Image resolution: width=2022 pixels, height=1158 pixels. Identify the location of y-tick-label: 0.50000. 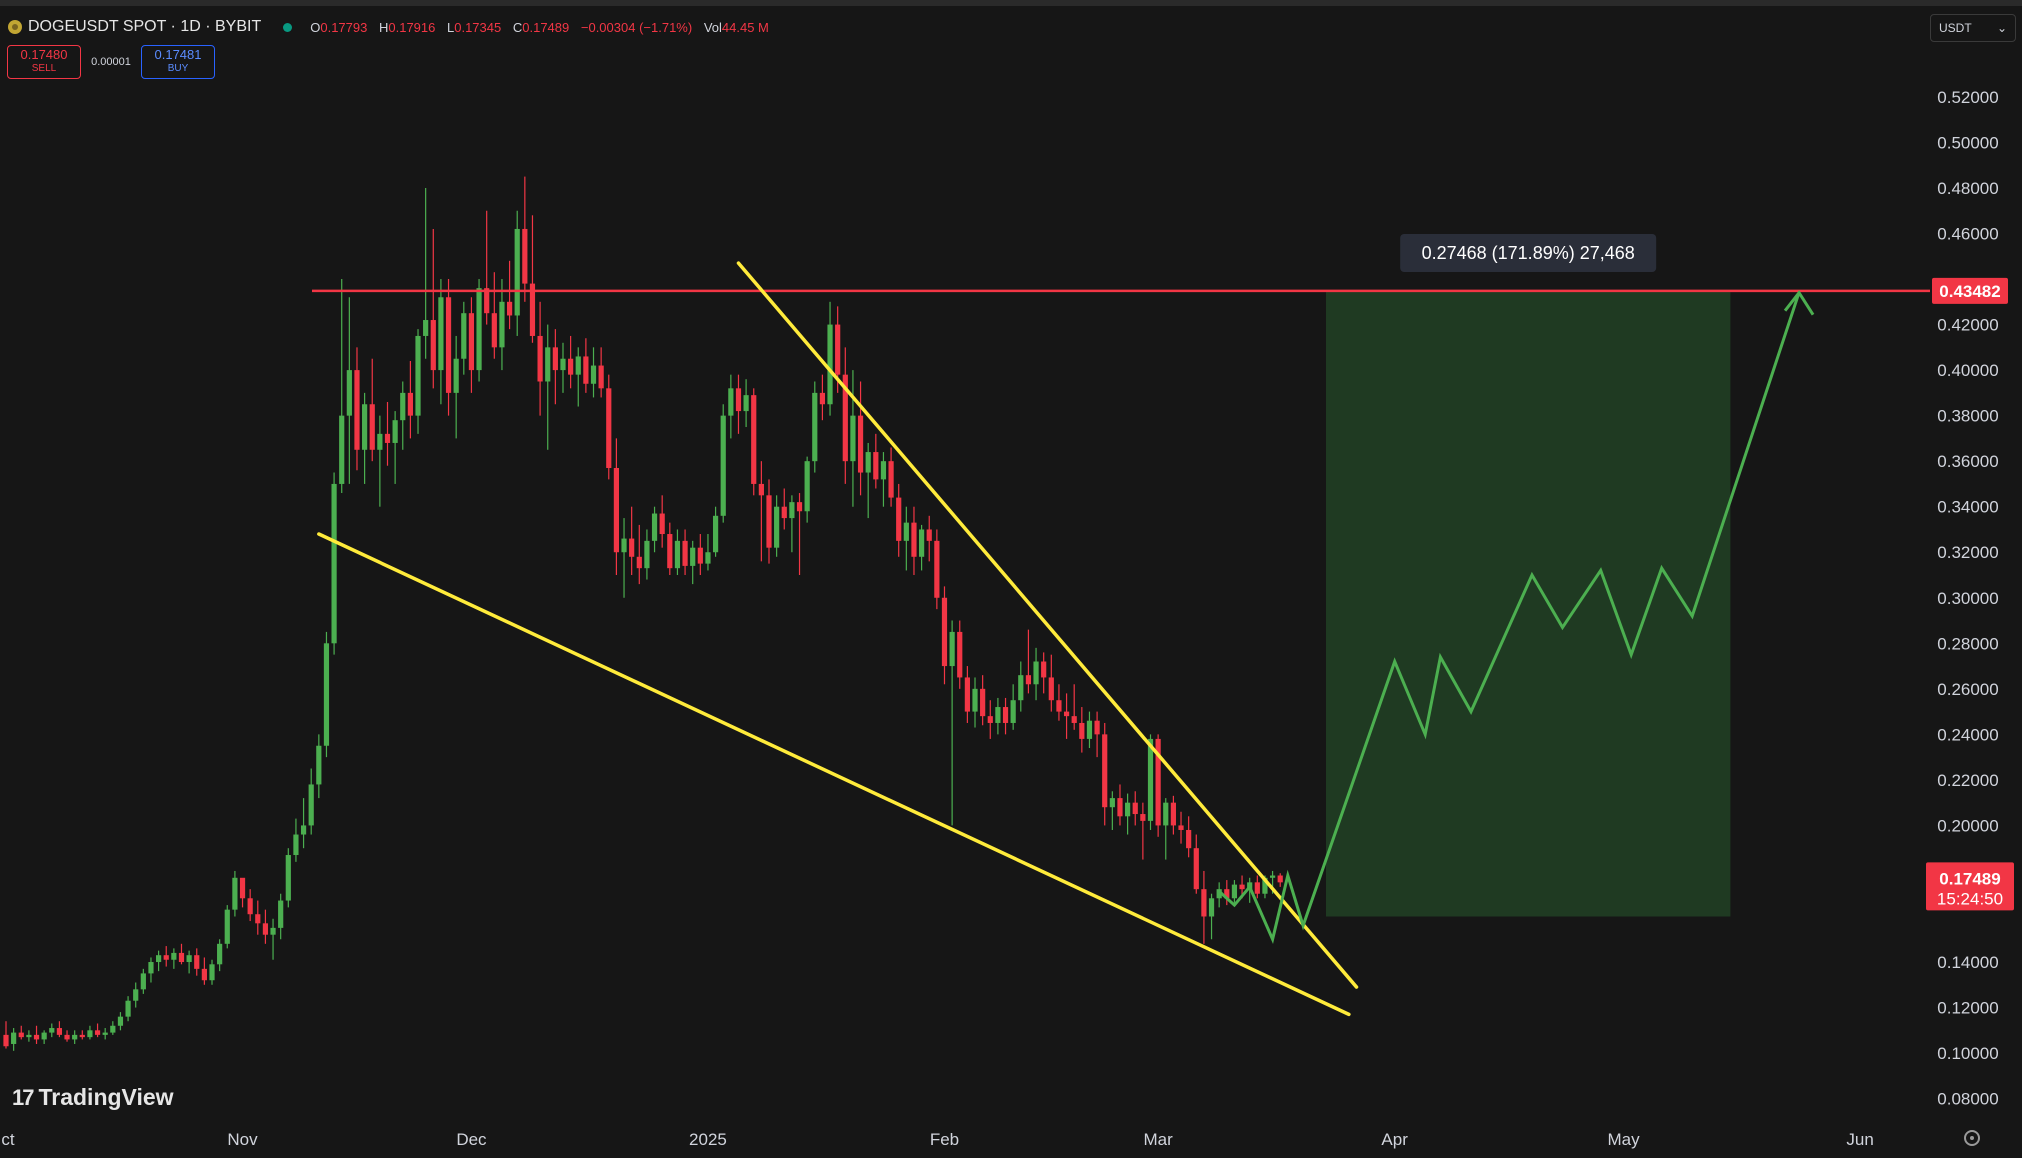
(1967, 142).